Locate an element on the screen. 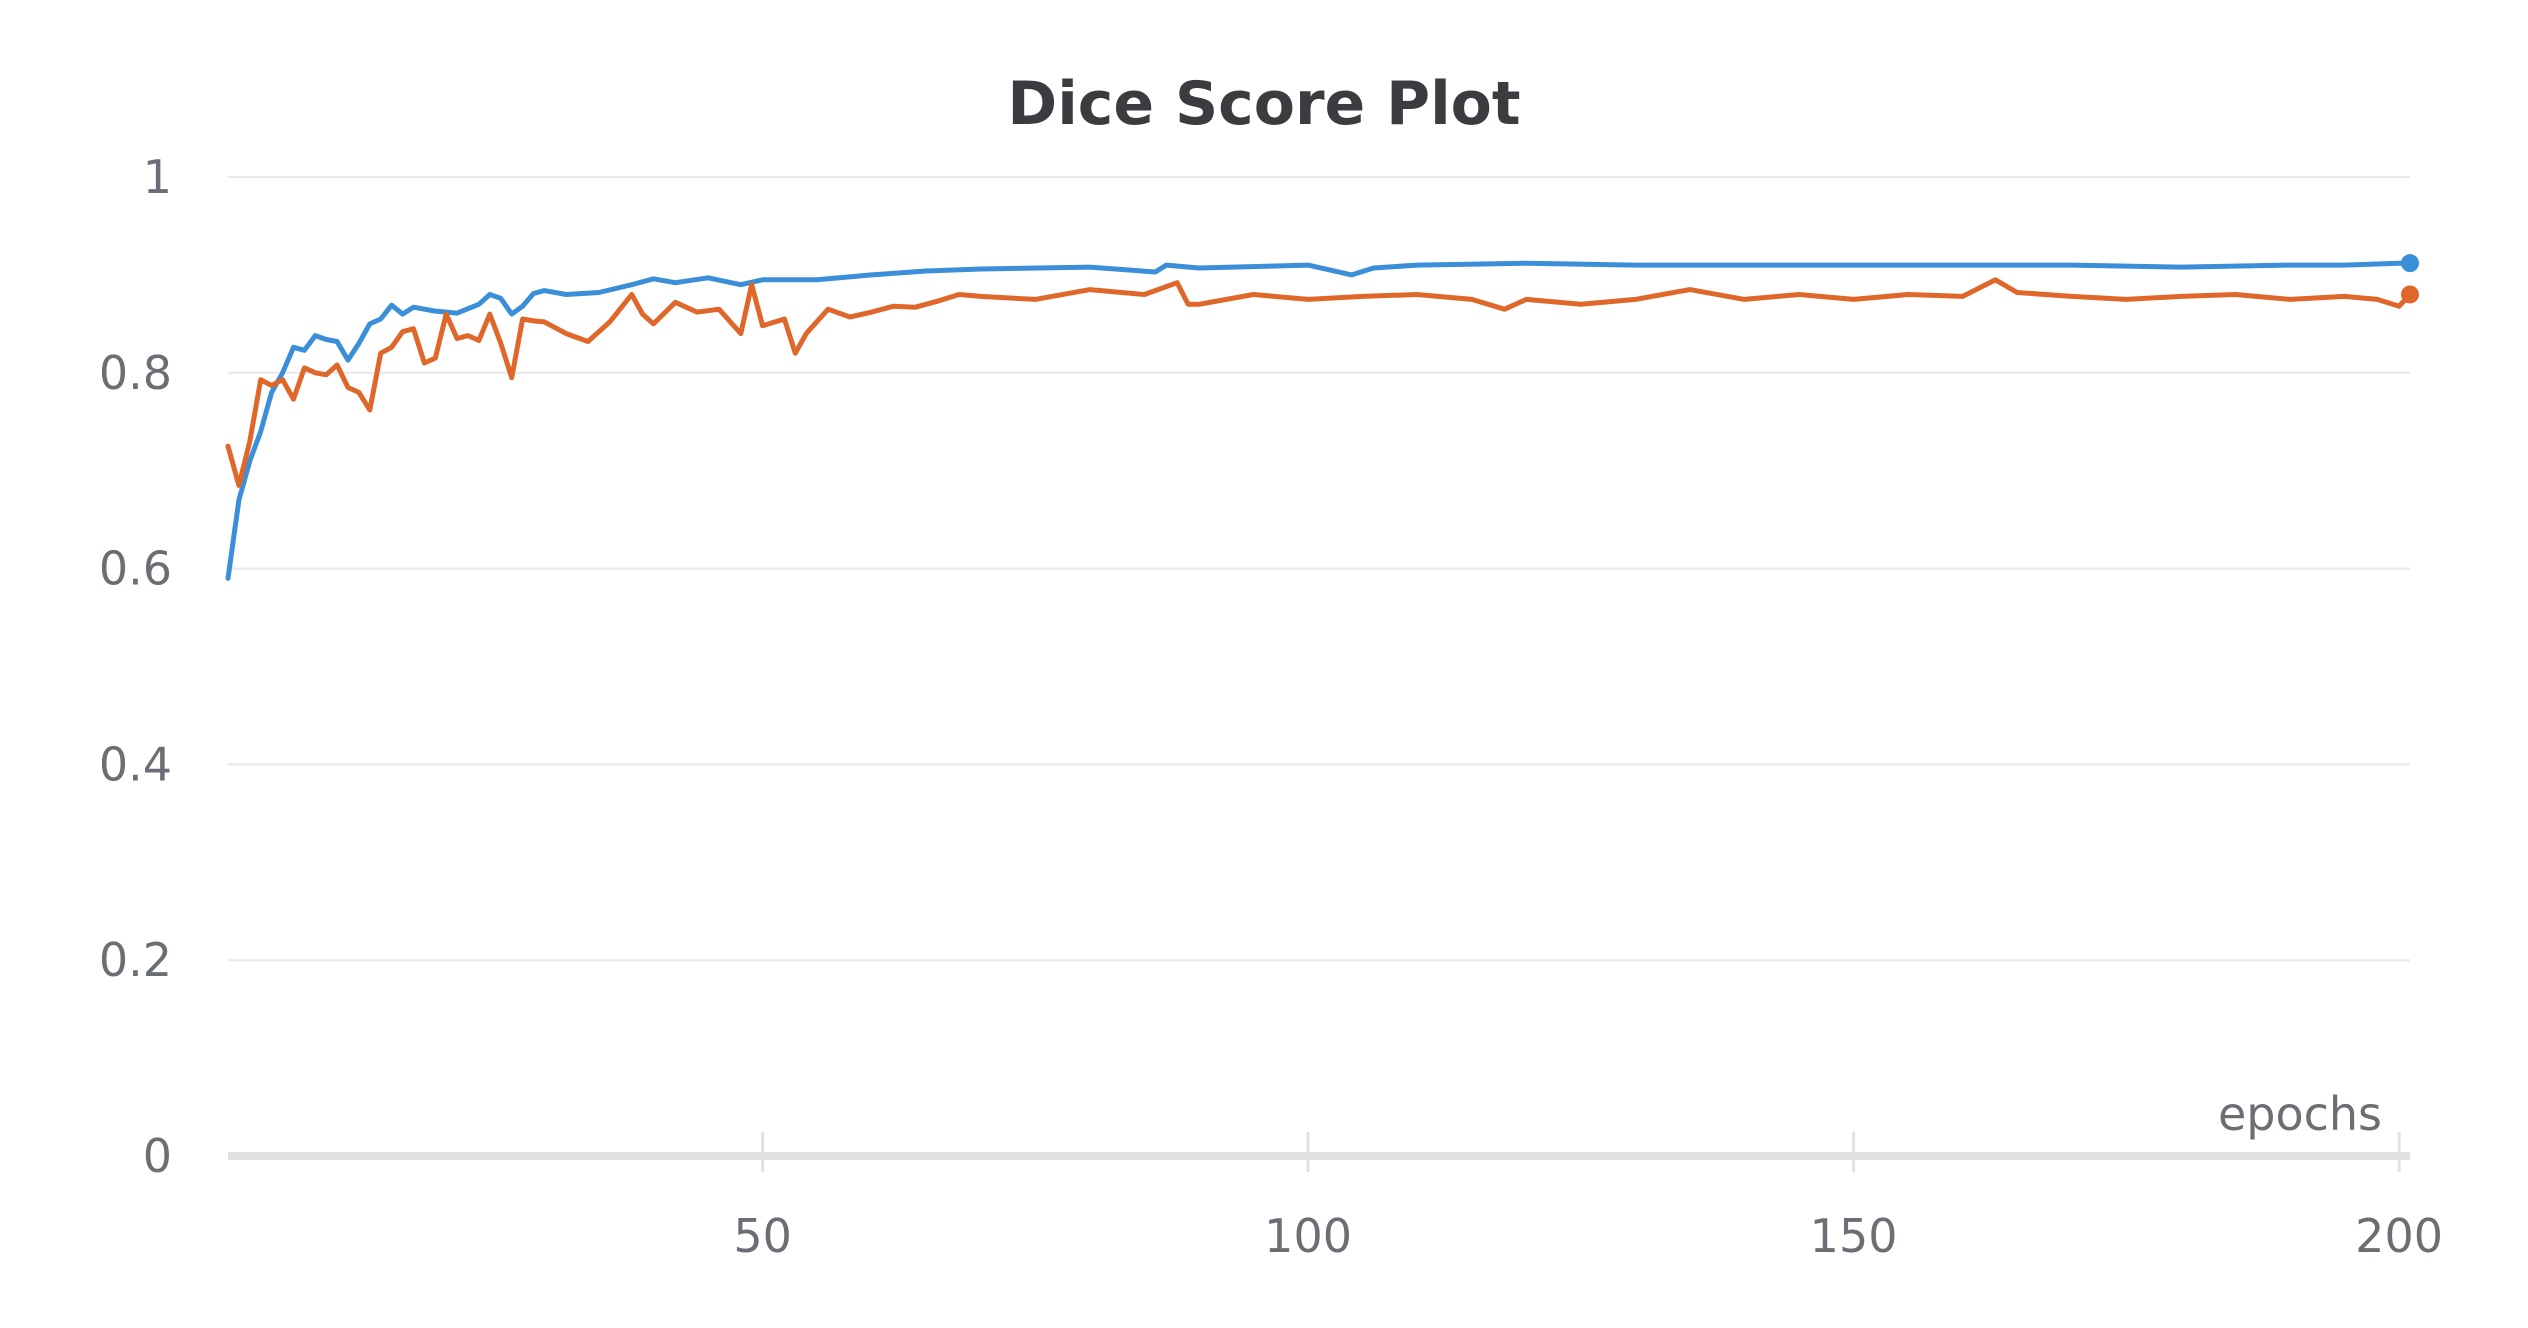  y-tick-label: 0.2 is located at coordinates (135, 960).